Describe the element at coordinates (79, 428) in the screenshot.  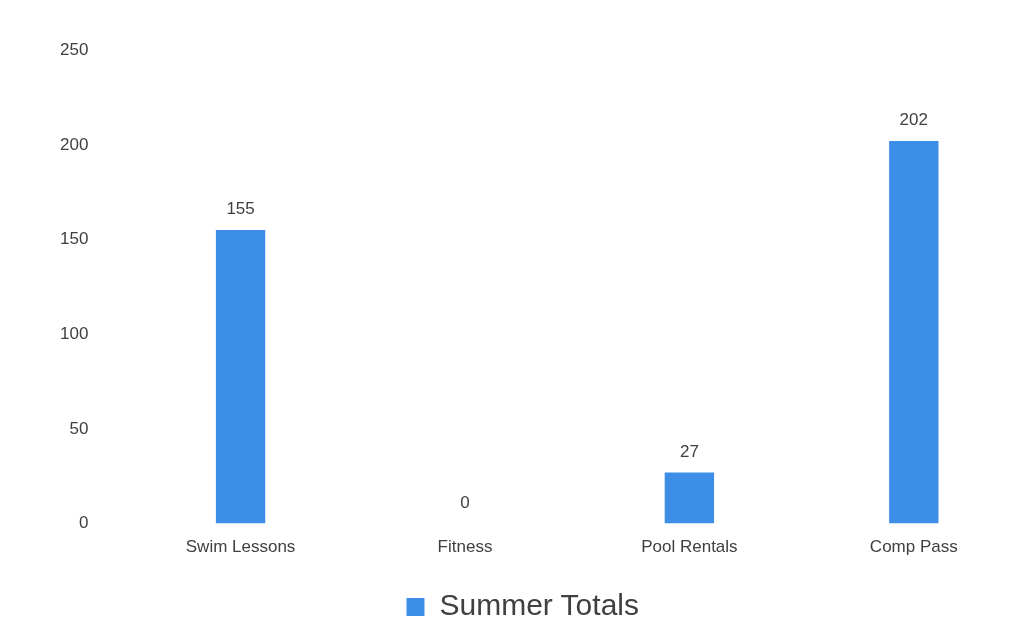
I see `y-tick-label: 50` at that location.